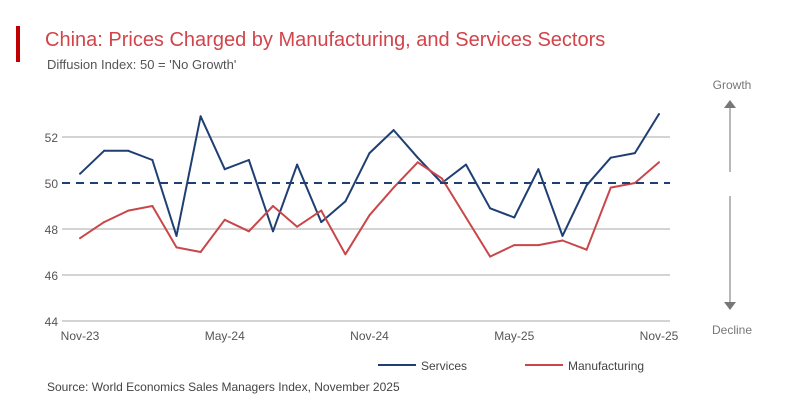 This screenshot has width=800, height=400. I want to click on x-tick-label: May-24, so click(225, 336).